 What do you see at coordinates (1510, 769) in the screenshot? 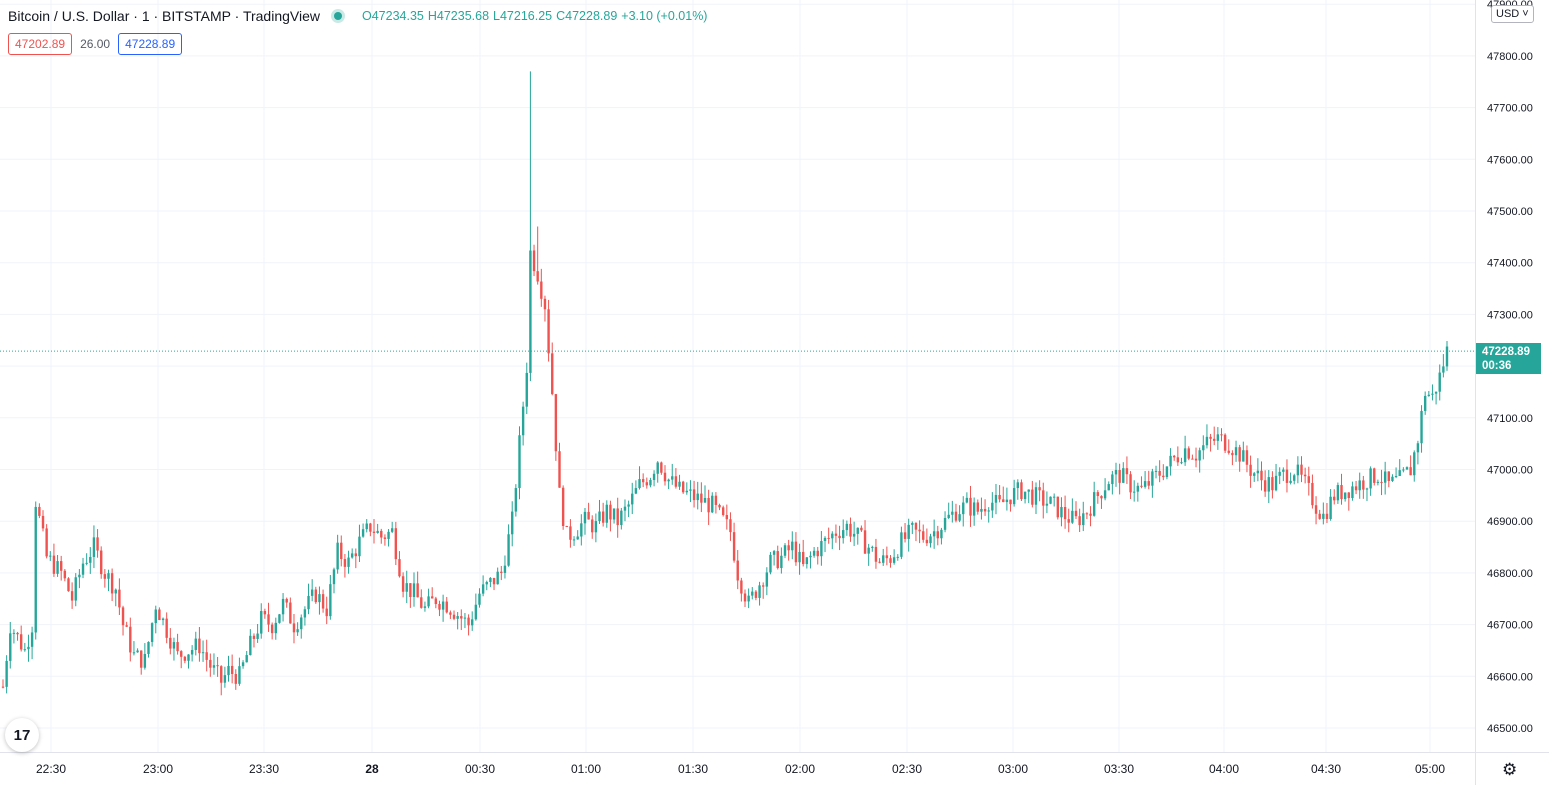
I see `gear-icon: ⚙` at bounding box center [1510, 769].